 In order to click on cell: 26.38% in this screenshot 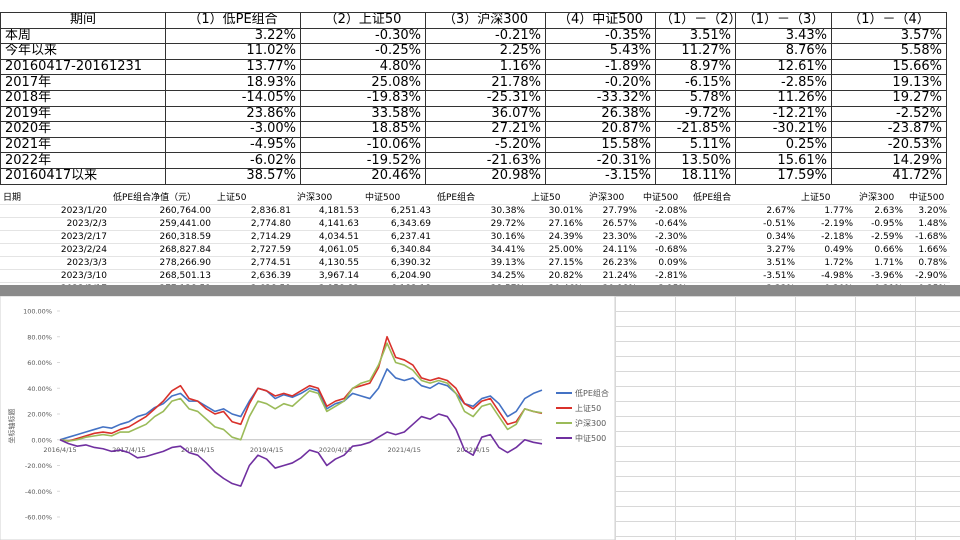, I will do `click(600, 114)`.